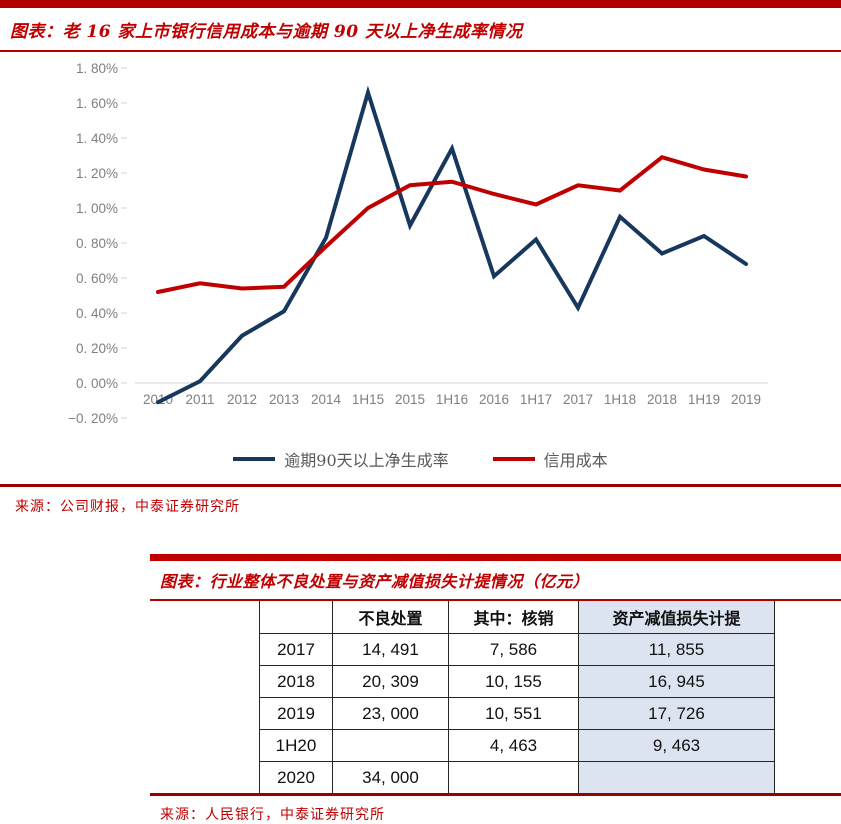 The image size is (841, 824). What do you see at coordinates (676, 745) in the screenshot?
I see `table-value-cell: 9, 463` at bounding box center [676, 745].